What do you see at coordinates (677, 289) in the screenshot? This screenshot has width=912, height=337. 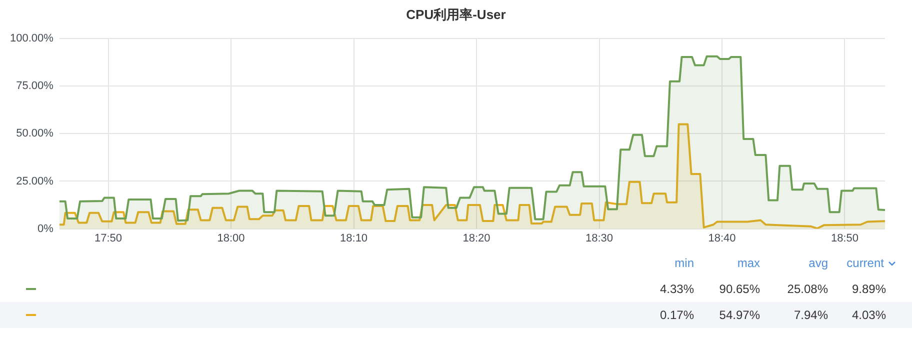 I see `text: 4.33%` at bounding box center [677, 289].